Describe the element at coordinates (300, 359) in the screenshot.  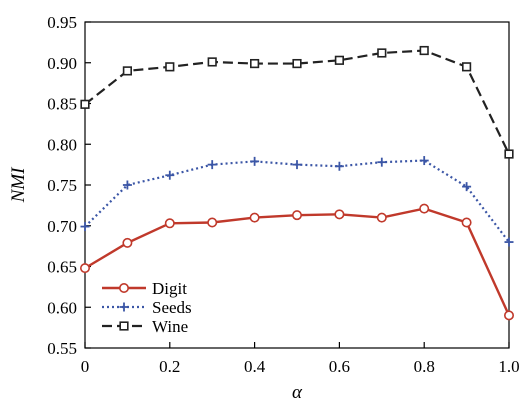
I see `x-axis: 0 0.2 0.4 0.6 0.8 1.0` at that location.